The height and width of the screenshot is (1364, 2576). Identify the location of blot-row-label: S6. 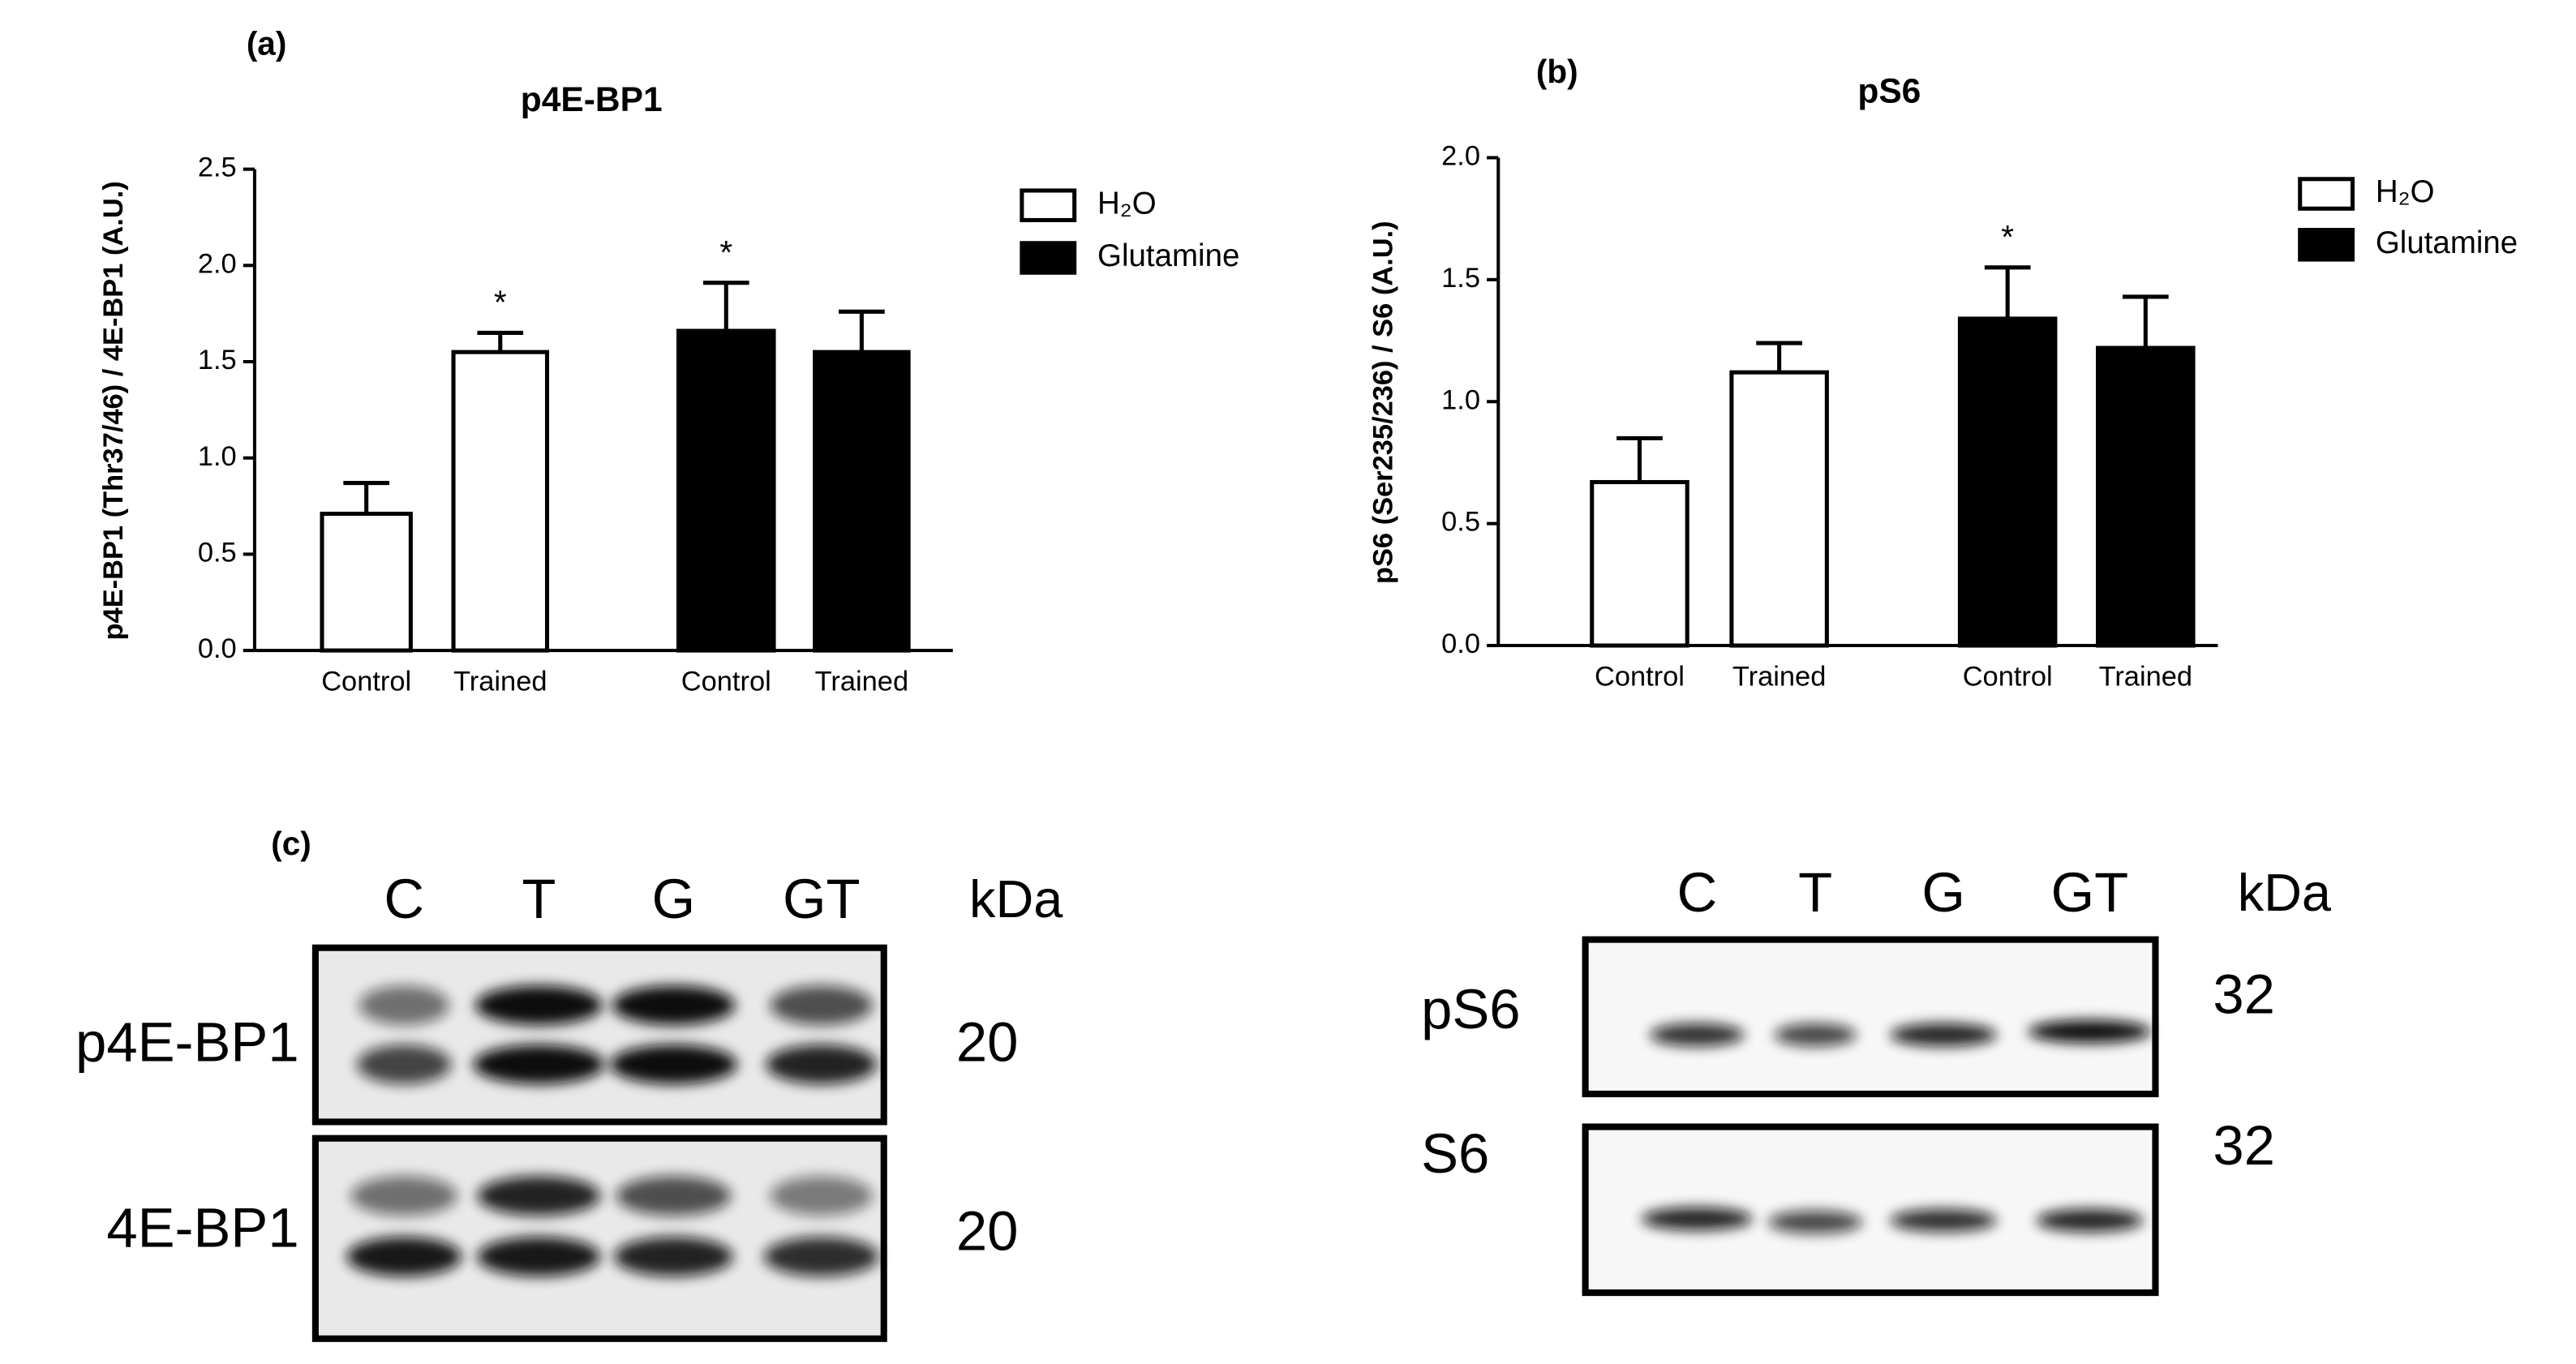
(1455, 1153).